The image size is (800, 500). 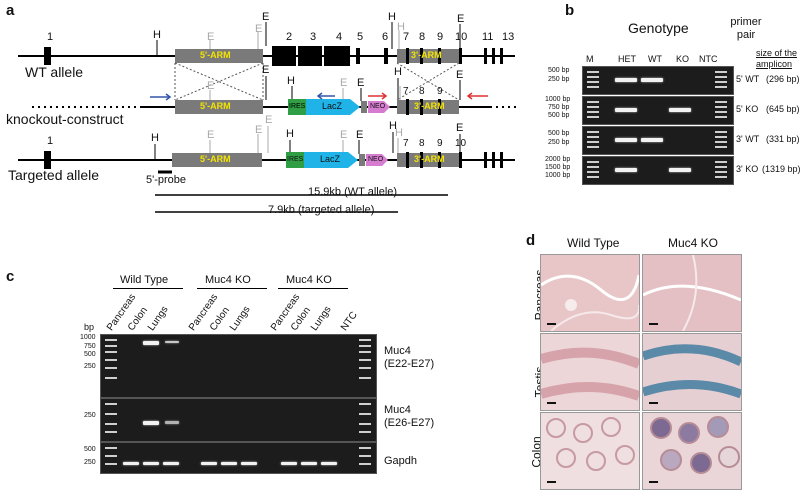 I want to click on primer-pair-header: primer pair, so click(x=746, y=28).